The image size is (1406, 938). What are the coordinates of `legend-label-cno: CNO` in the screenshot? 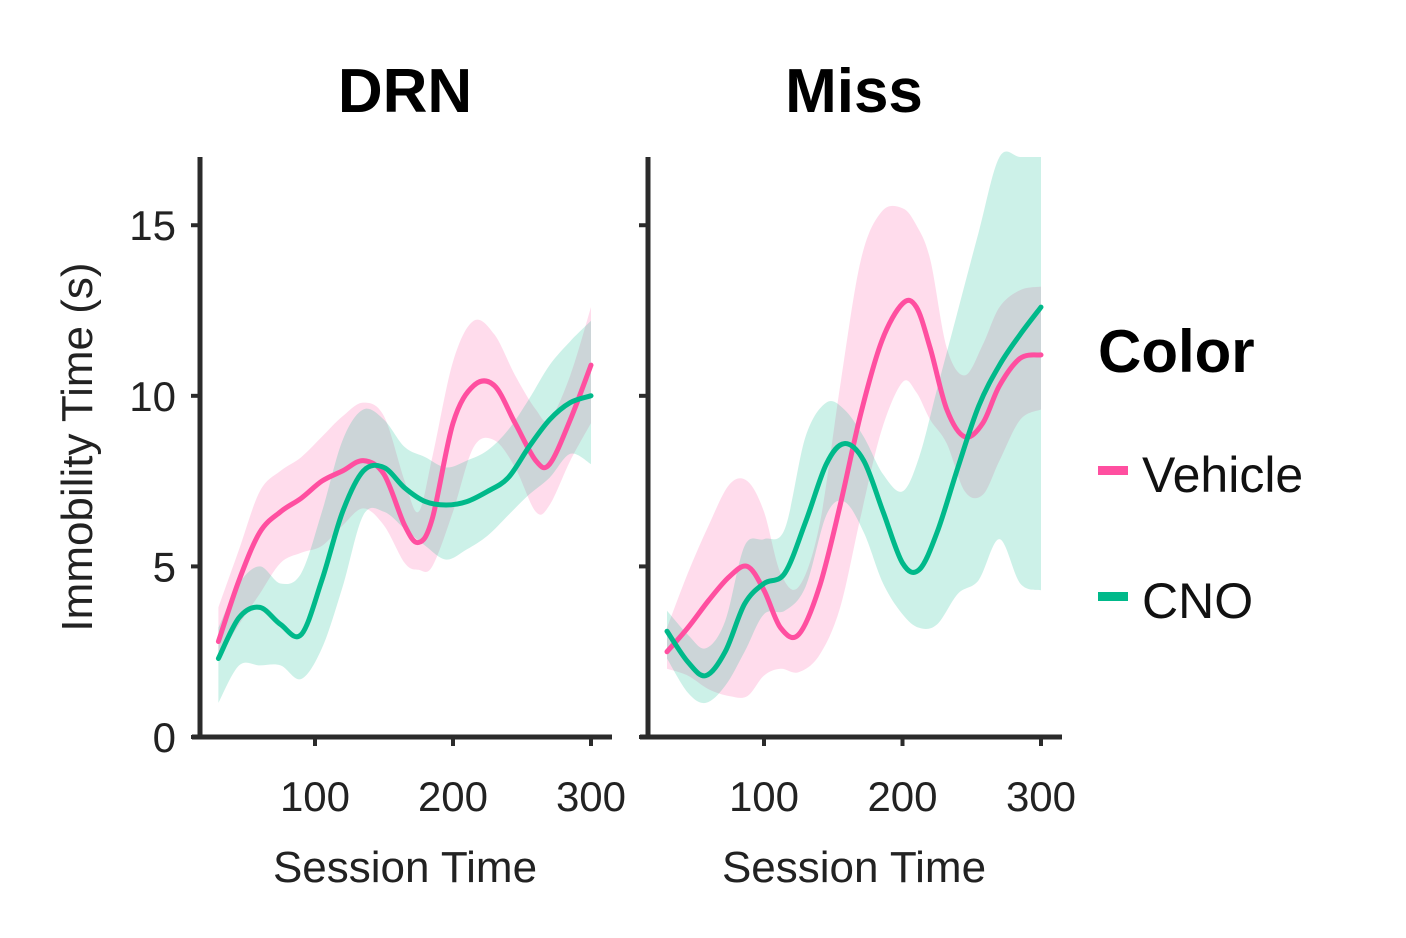 It's located at (1197, 601).